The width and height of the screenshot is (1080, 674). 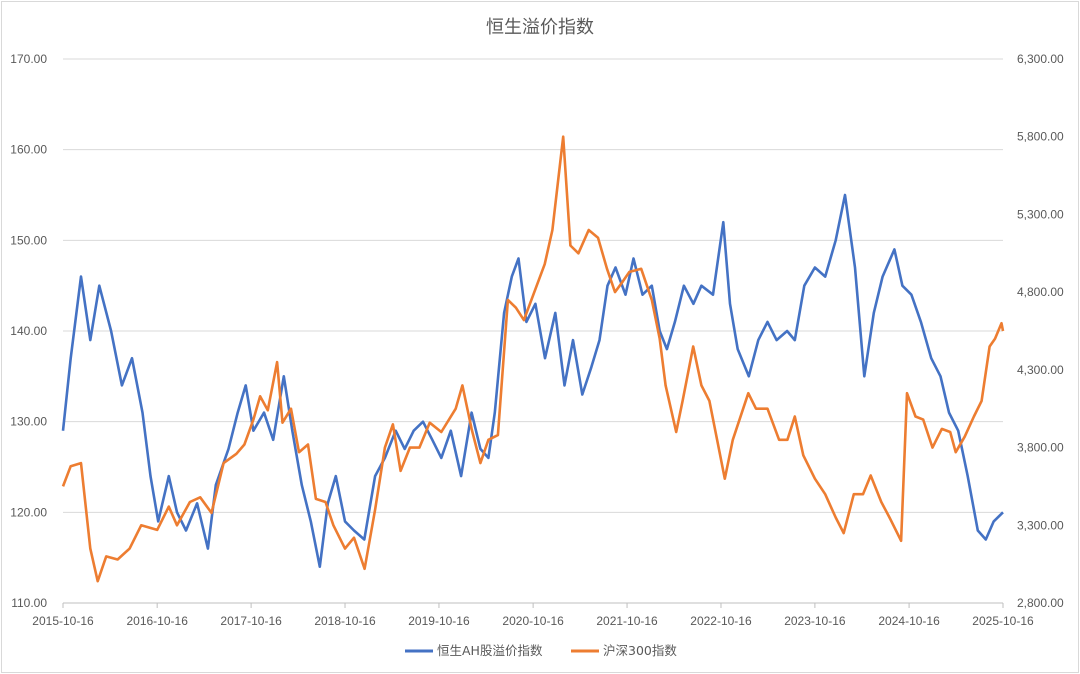 What do you see at coordinates (1040, 292) in the screenshot?
I see `y-right-tick-label: 4,800.00` at bounding box center [1040, 292].